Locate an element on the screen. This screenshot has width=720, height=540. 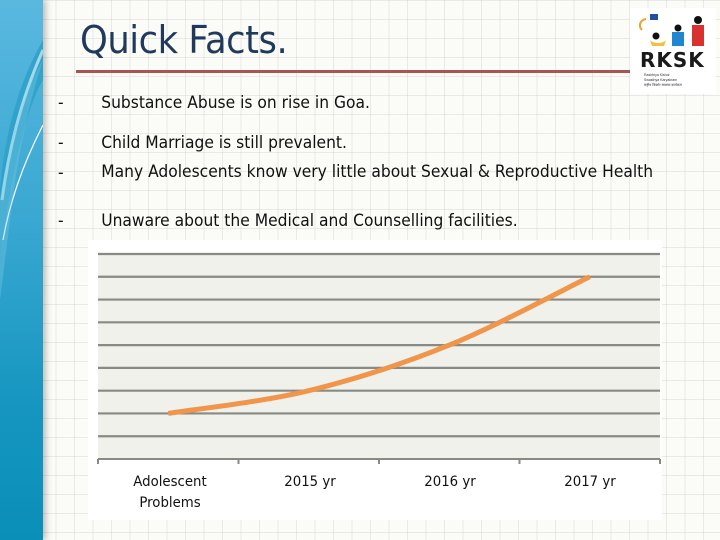
logo-subtitle-line-2: Swasthya Karyakram is located at coordinates (661, 80).